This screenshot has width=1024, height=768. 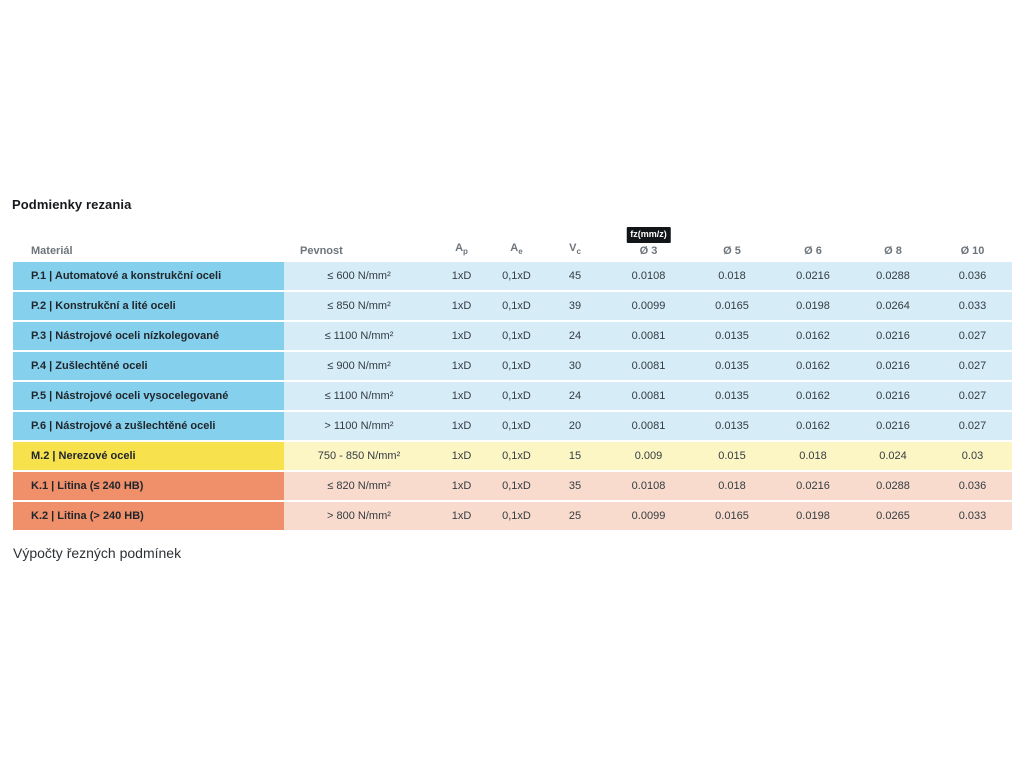 I want to click on column-header-vc: Vc, so click(x=575, y=250).